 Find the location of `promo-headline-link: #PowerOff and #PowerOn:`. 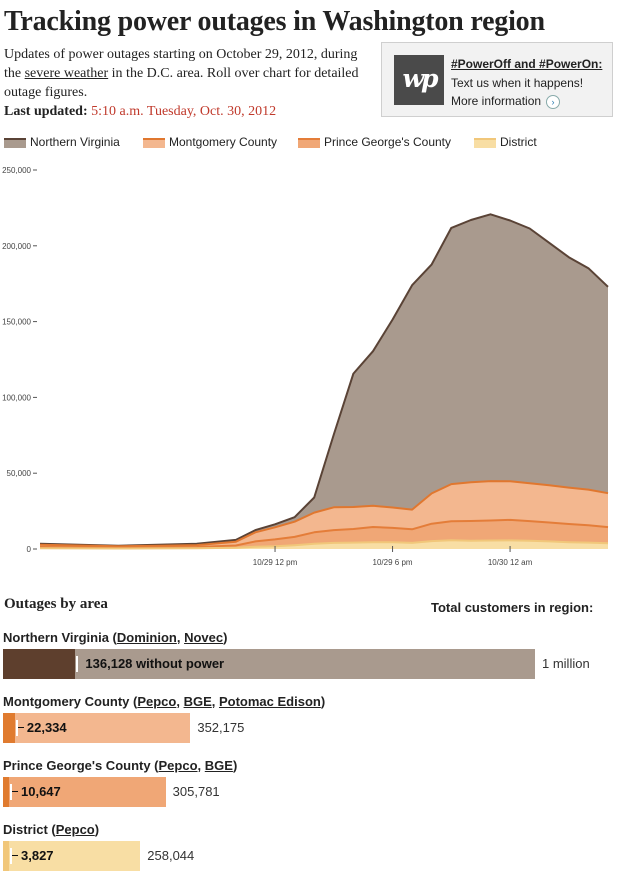

promo-headline-link: #PowerOff and #PowerOn: is located at coordinates (527, 64).